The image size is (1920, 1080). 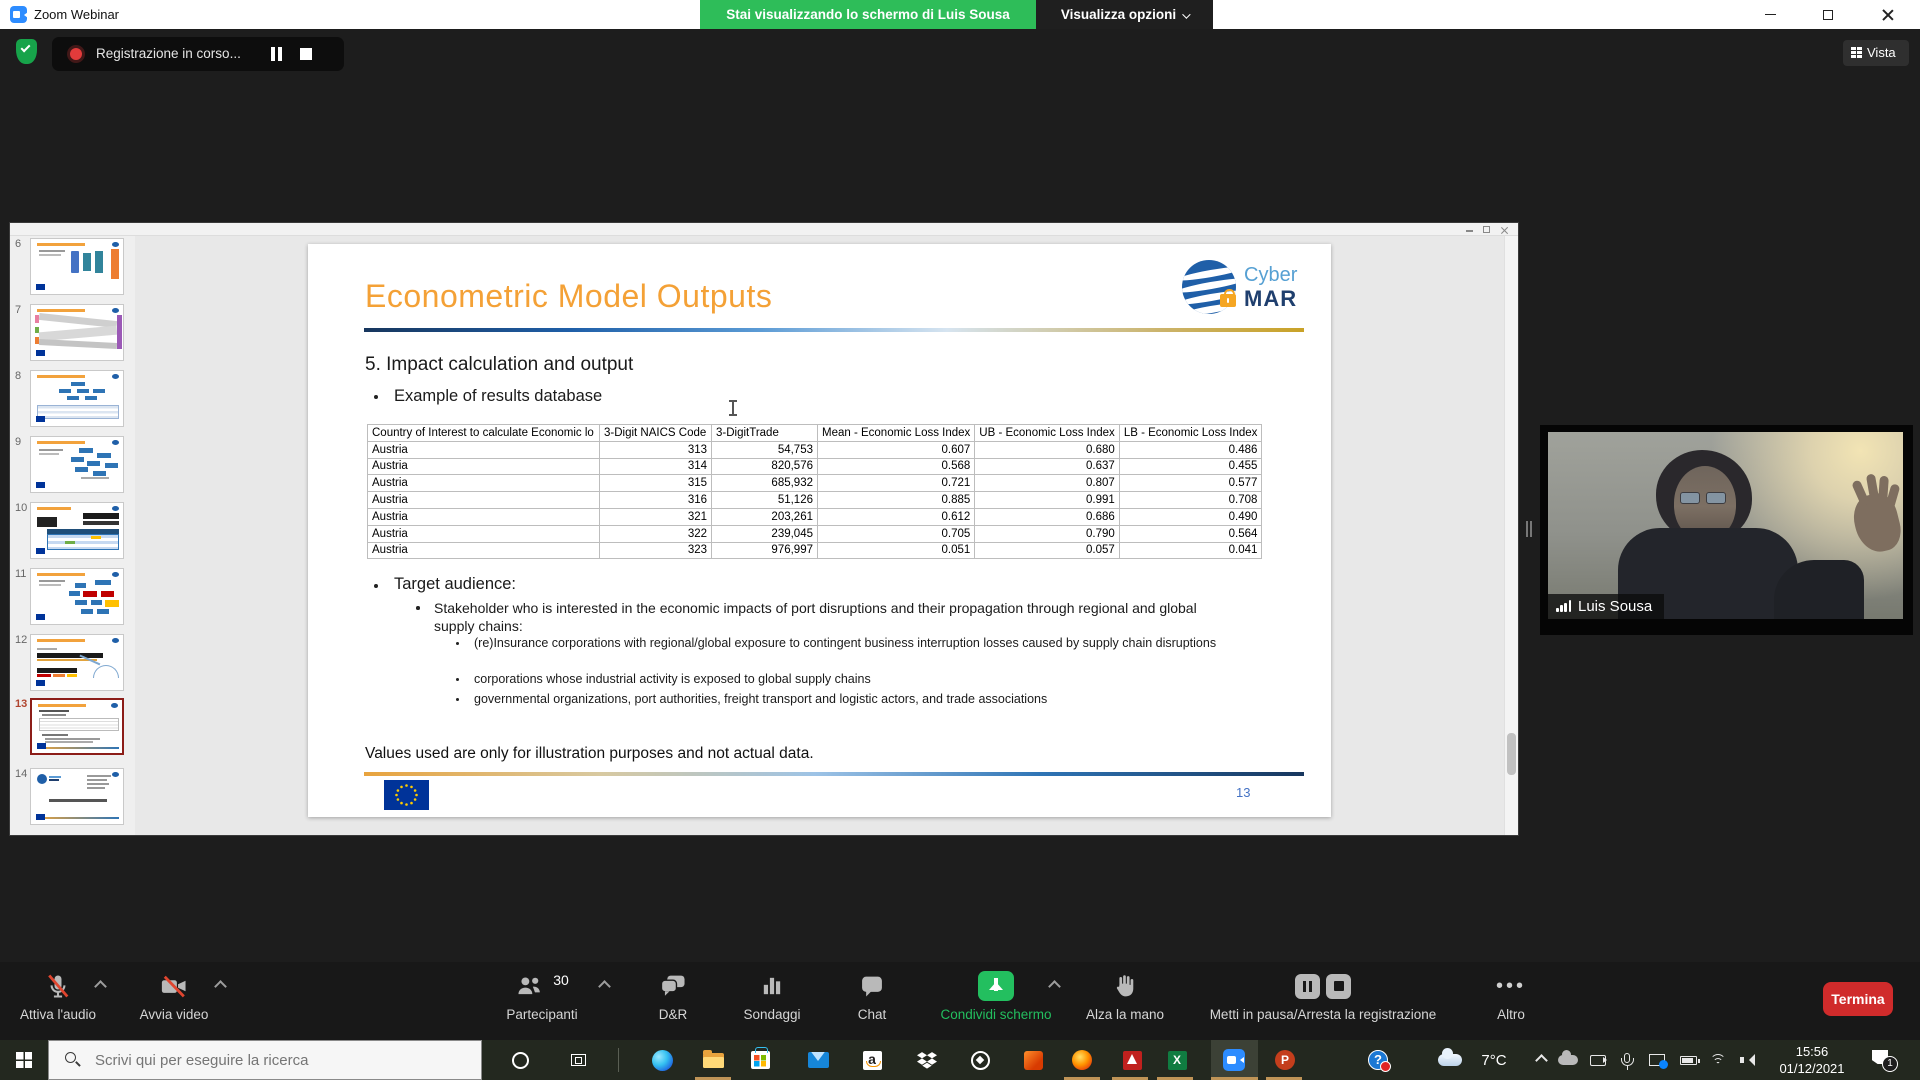 What do you see at coordinates (1876, 53) in the screenshot?
I see `vista-view-button: Vista` at bounding box center [1876, 53].